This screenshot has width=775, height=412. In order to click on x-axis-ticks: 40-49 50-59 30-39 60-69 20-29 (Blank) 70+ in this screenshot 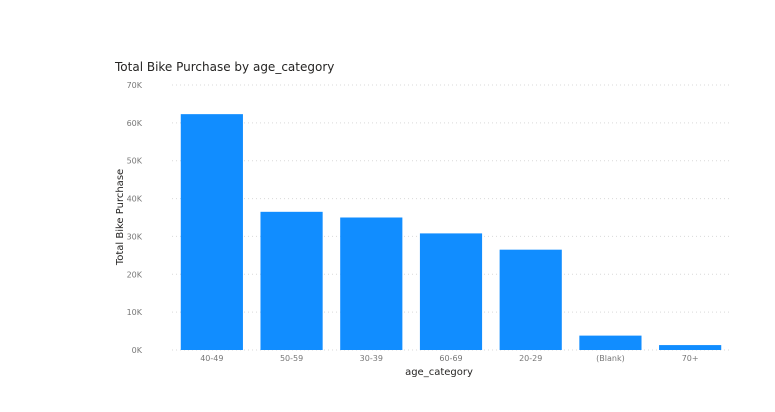, I will do `click(449, 358)`.